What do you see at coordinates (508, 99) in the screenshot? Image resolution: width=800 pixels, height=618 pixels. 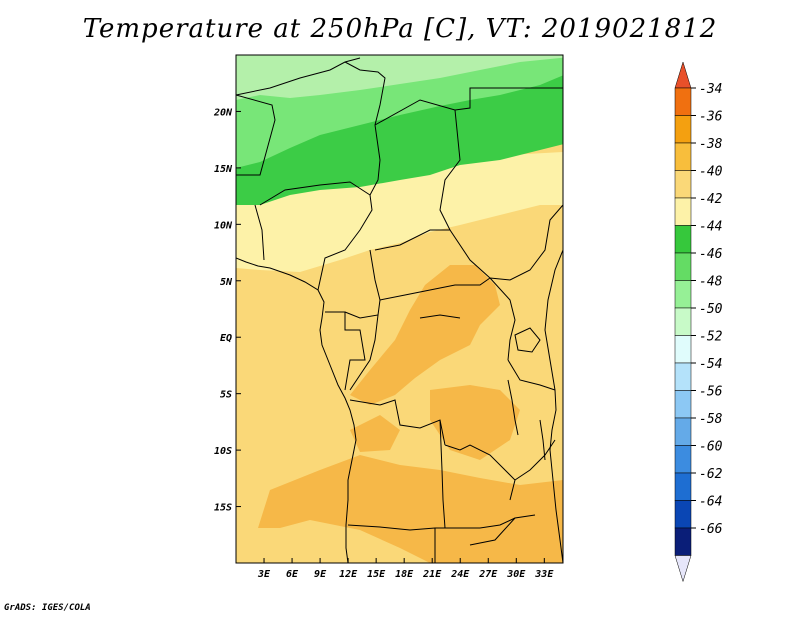 I see `border-egypt-sudan` at bounding box center [508, 99].